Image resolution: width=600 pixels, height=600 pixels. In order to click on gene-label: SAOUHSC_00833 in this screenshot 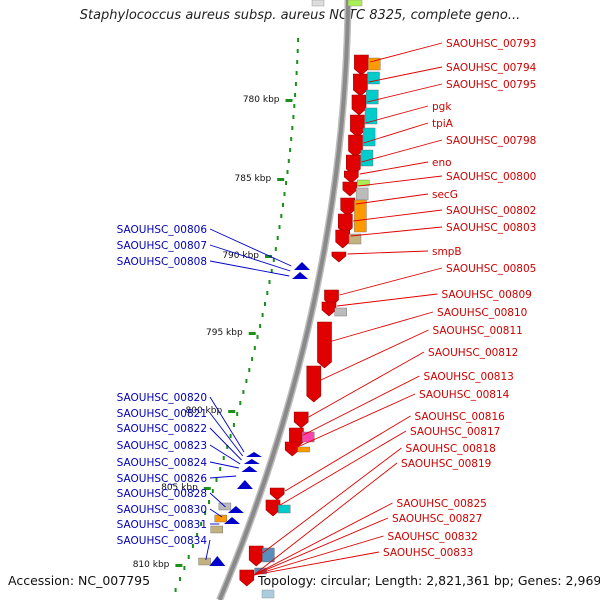, I will do `click(428, 553)`.